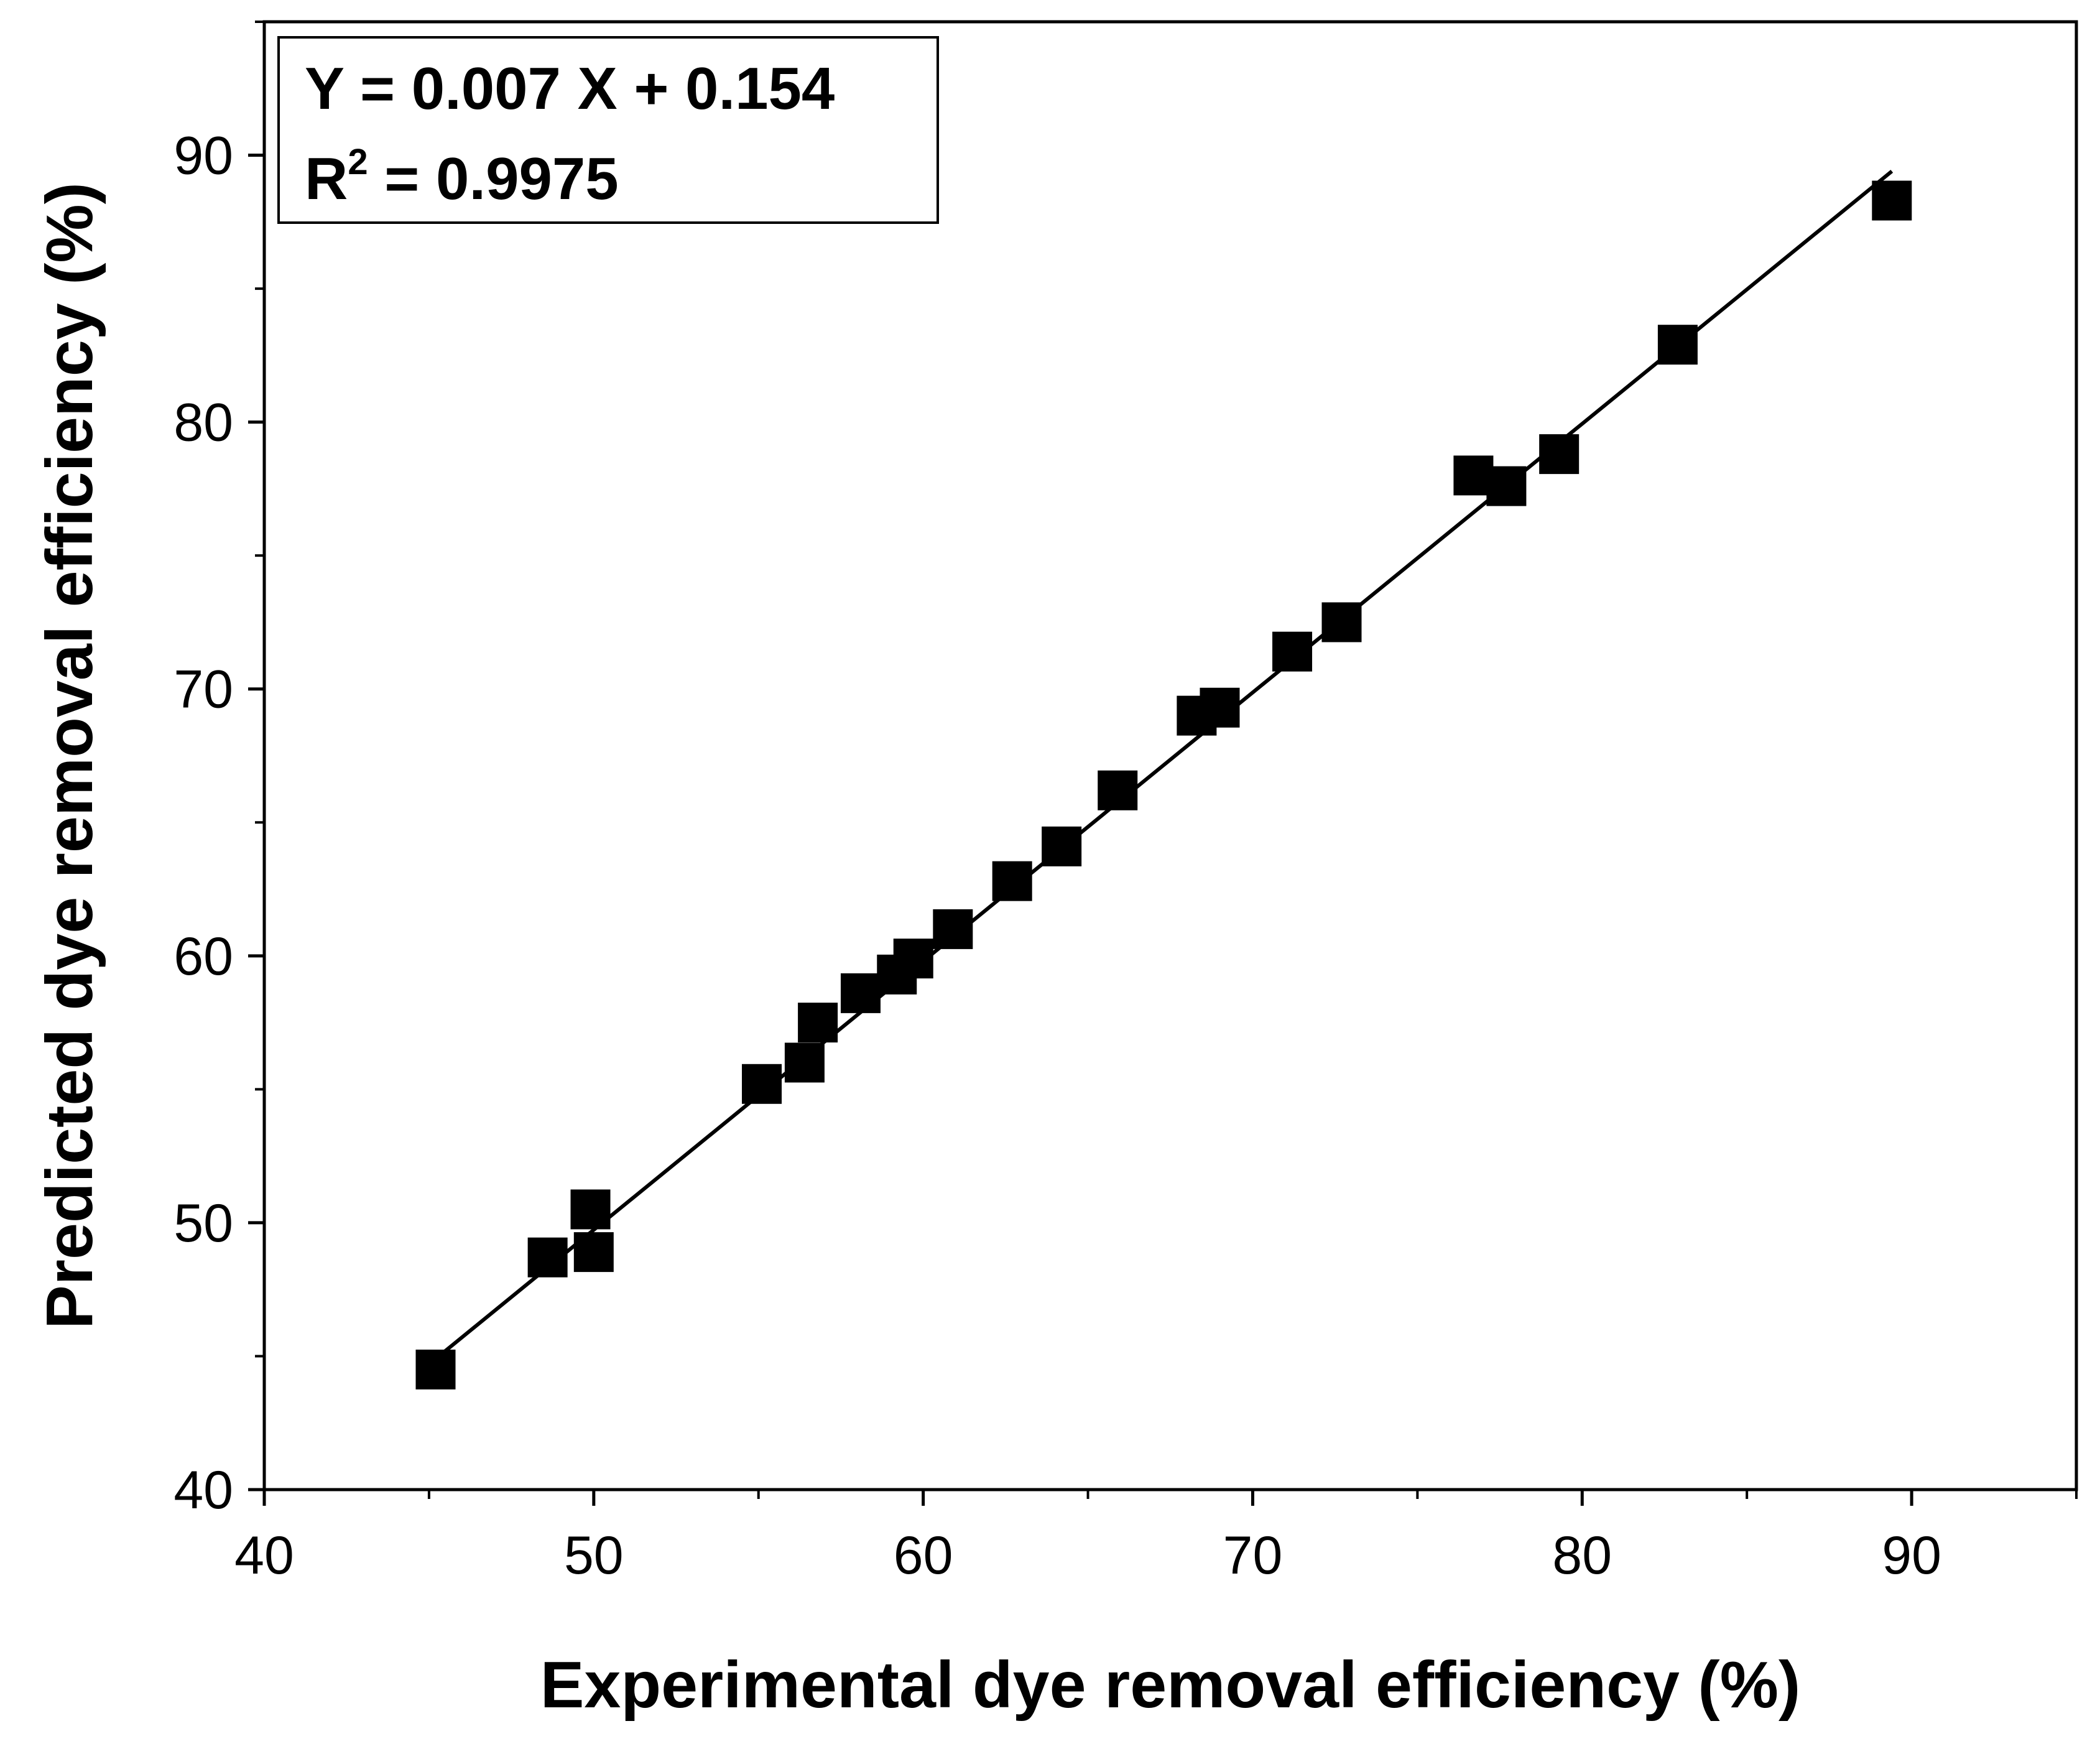 The width and height of the screenshot is (2100, 1744). Describe the element at coordinates (1170, 1685) in the screenshot. I see `x-axis-title: Experimental dye removal efficiency (%)` at that location.